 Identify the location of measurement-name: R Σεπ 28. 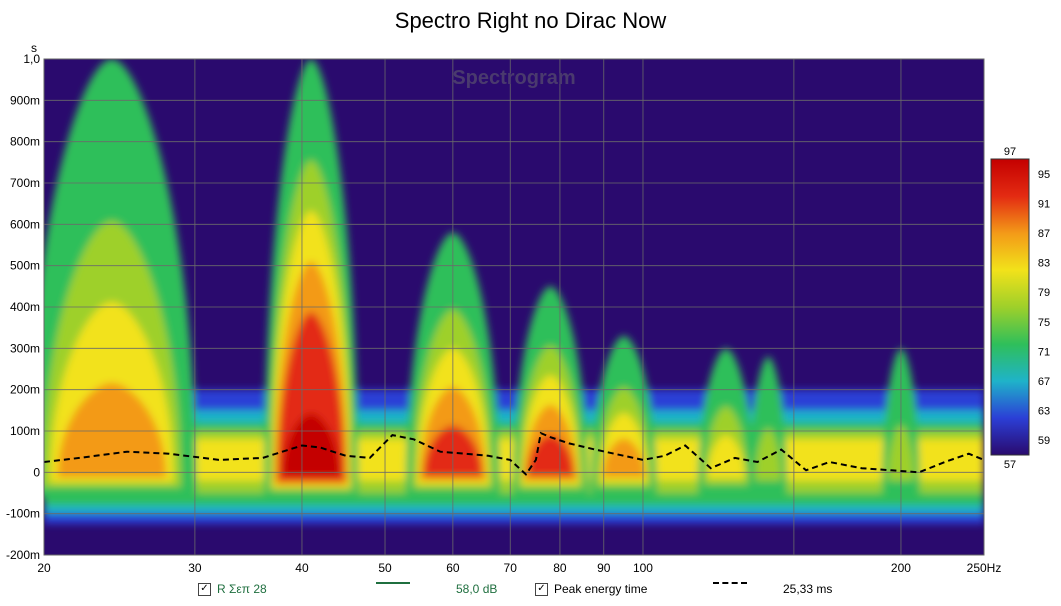
(242, 589).